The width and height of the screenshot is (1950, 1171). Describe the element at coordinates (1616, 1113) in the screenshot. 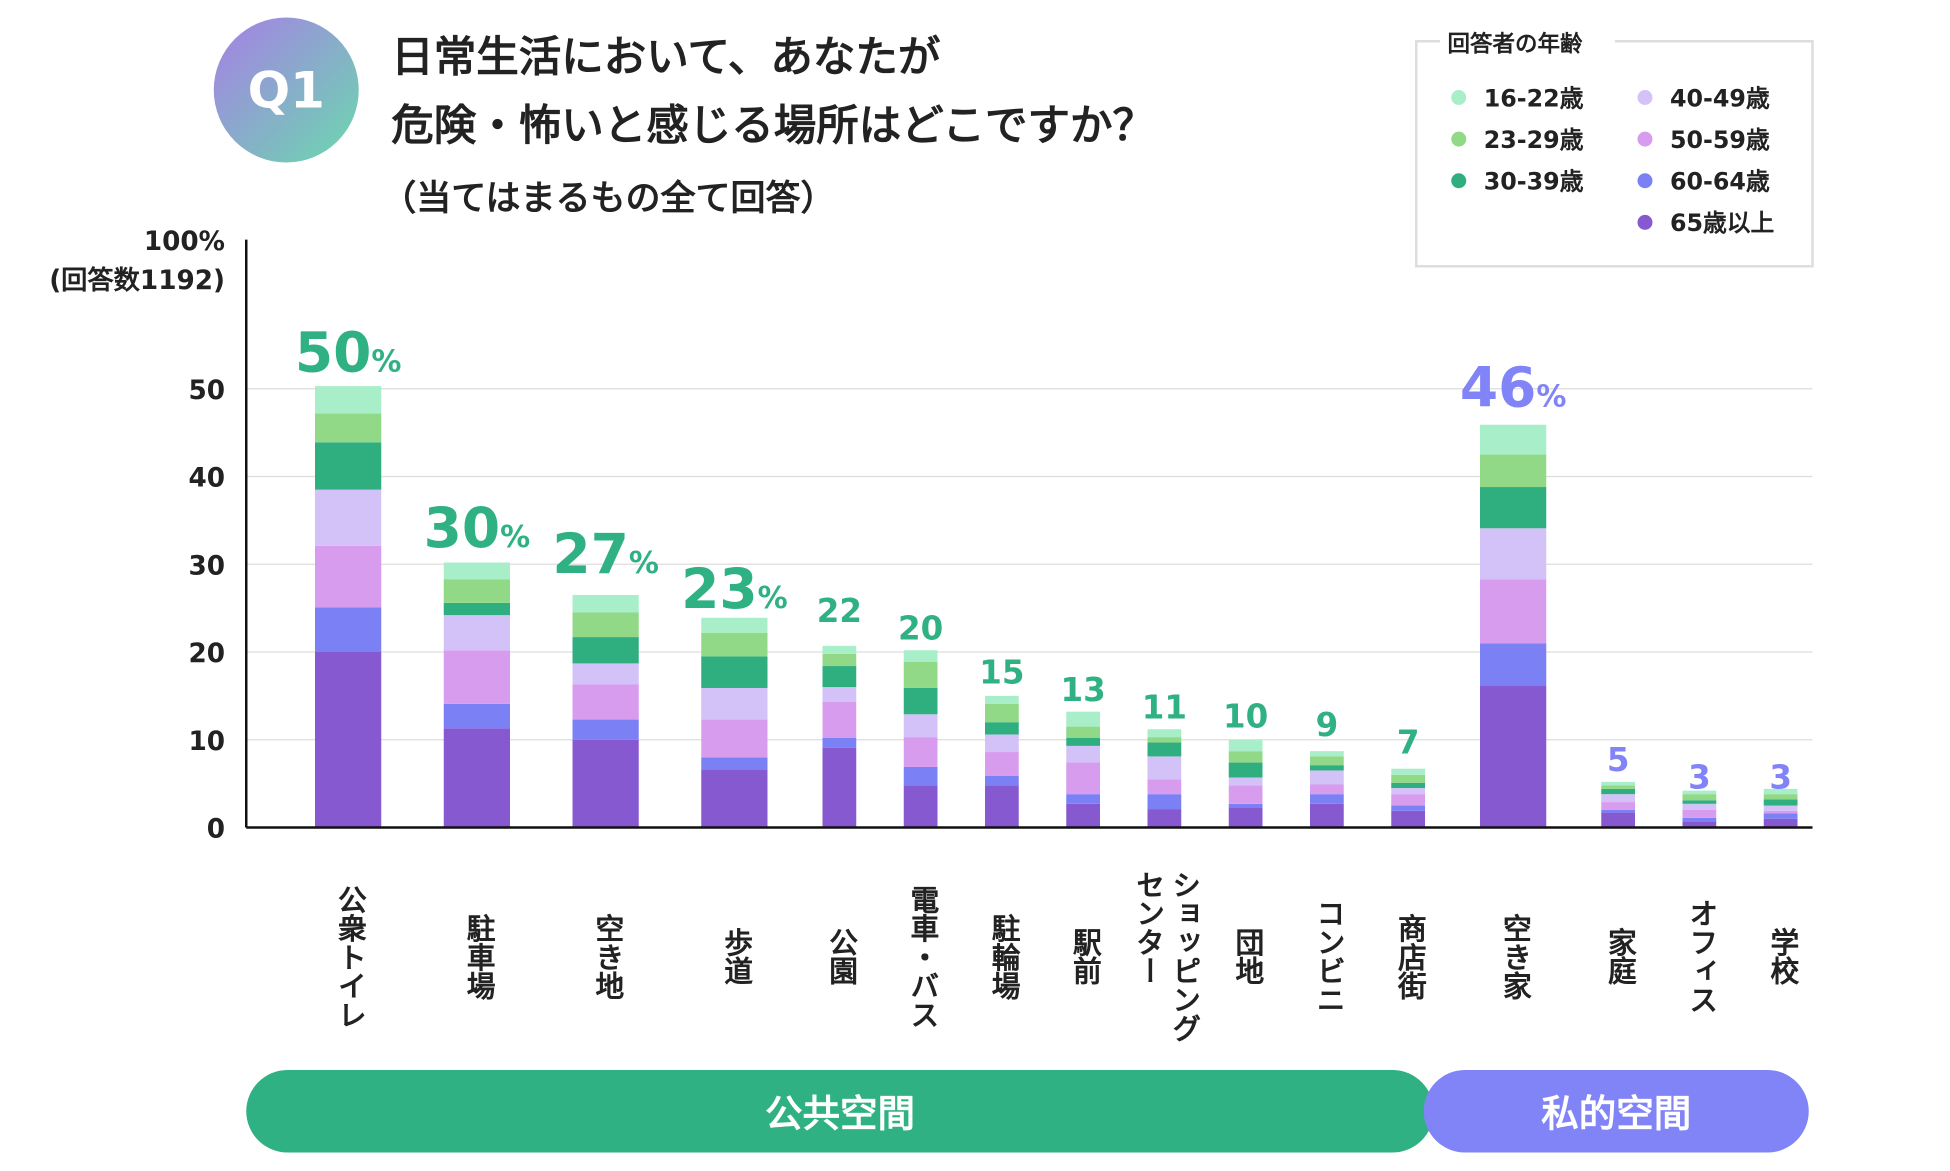

I see `group-label: 私的空間` at that location.